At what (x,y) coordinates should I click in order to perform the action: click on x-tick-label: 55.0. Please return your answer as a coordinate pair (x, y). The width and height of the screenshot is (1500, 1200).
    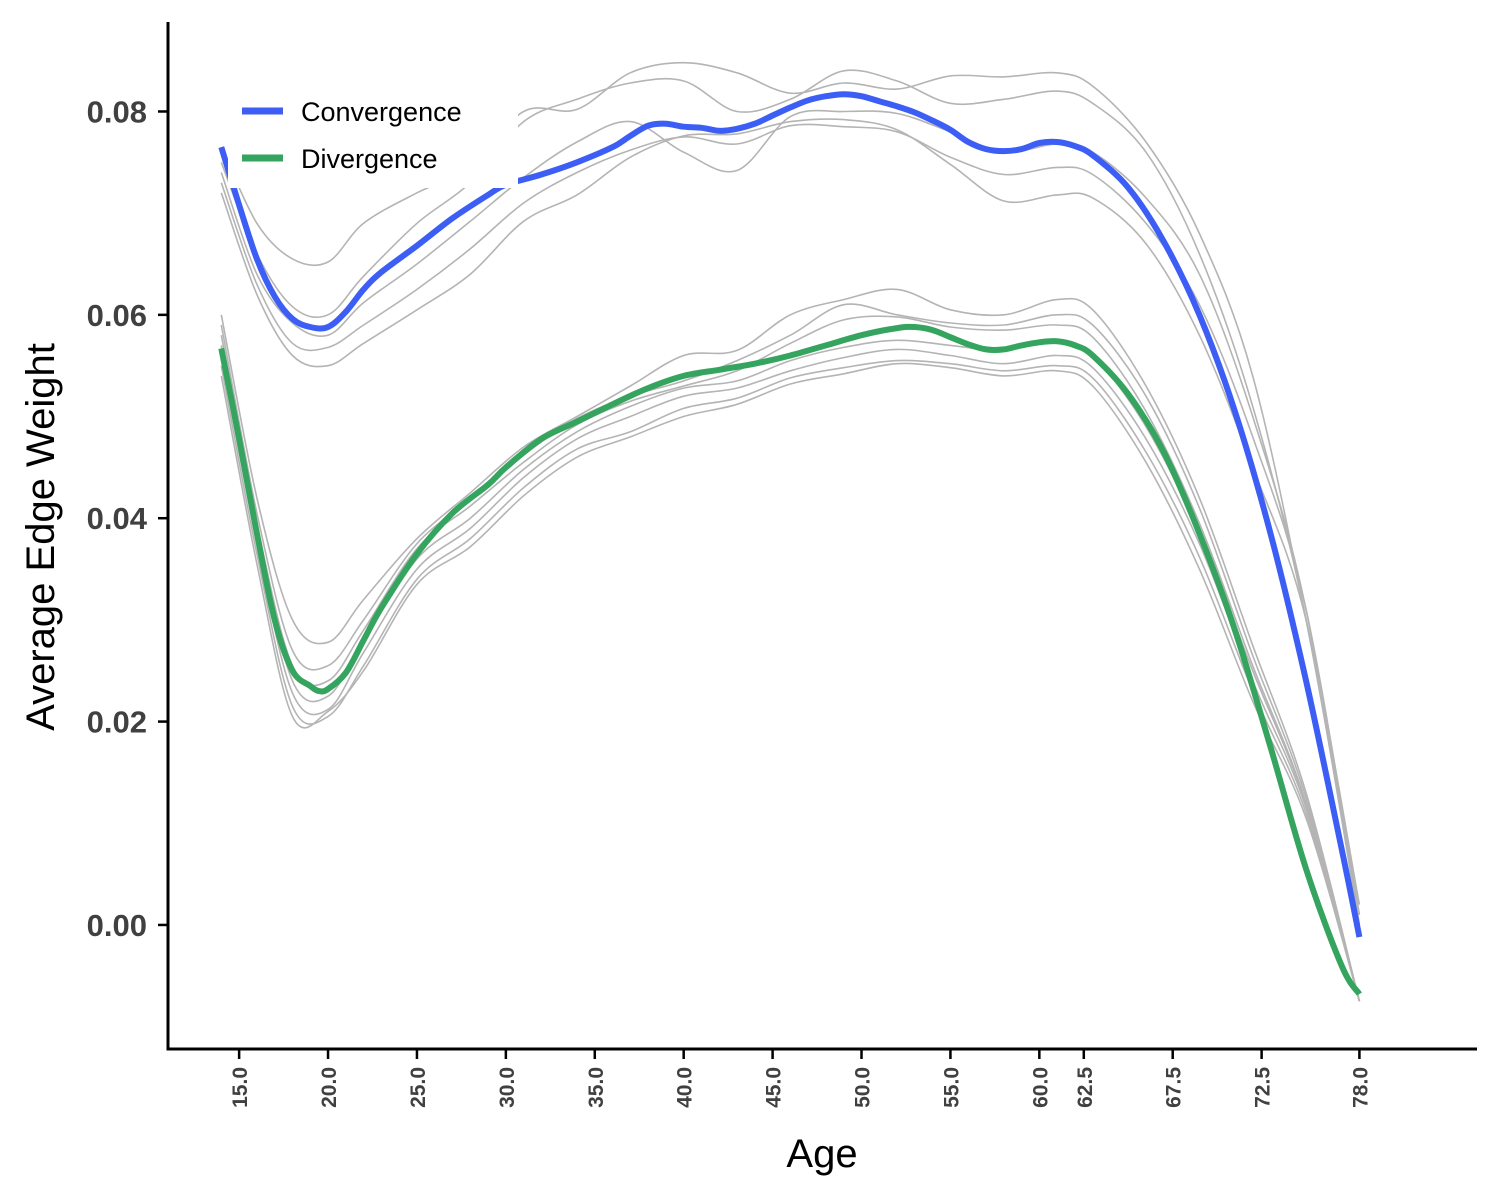
    Looking at the image, I should click on (951, 1087).